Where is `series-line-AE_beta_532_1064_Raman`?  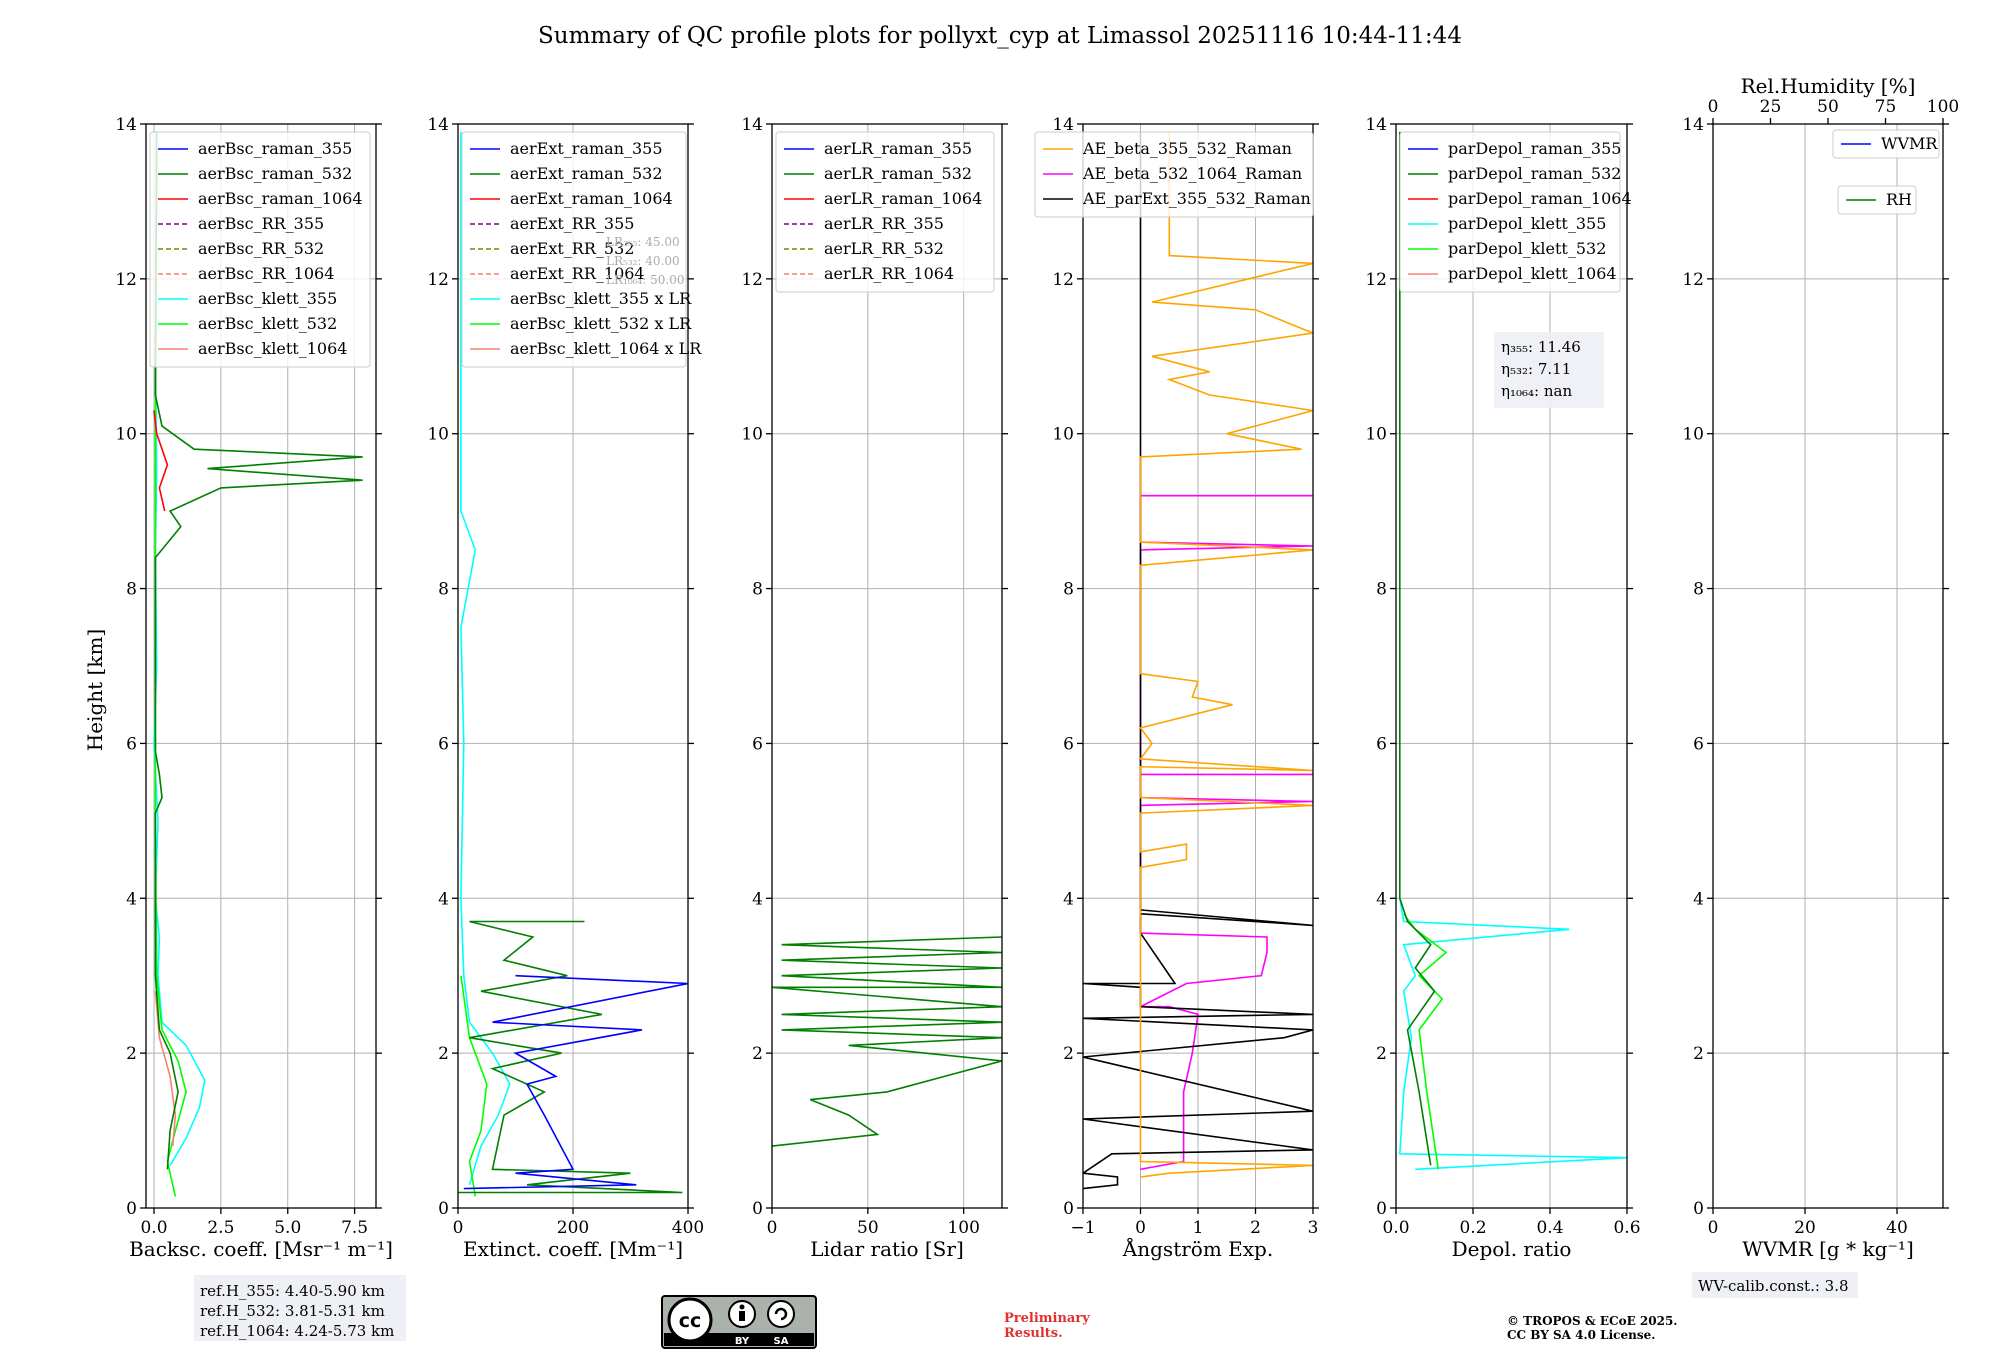 series-line-AE_beta_532_1064_Raman is located at coordinates (1226, 832).